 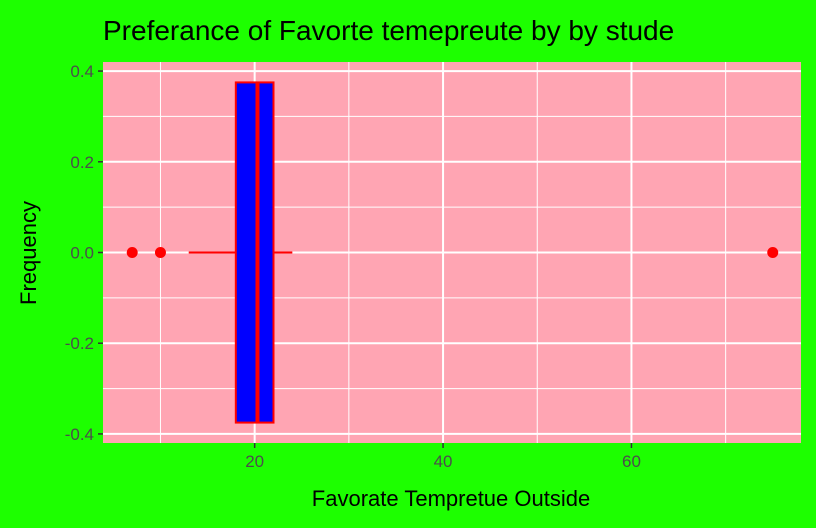 I want to click on y-axis: -0.4 -0.2 0.0 0.2 0.4, so click(x=84, y=253).